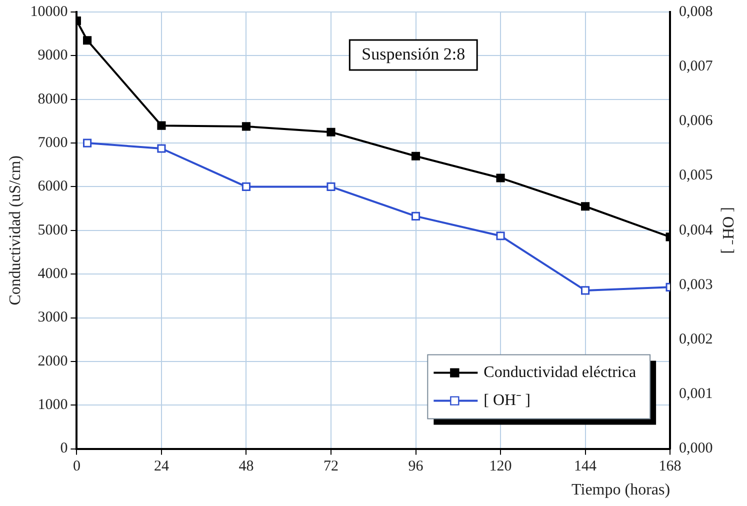 The height and width of the screenshot is (506, 747). What do you see at coordinates (53, 230) in the screenshot?
I see `y-tick-label: 5000` at bounding box center [53, 230].